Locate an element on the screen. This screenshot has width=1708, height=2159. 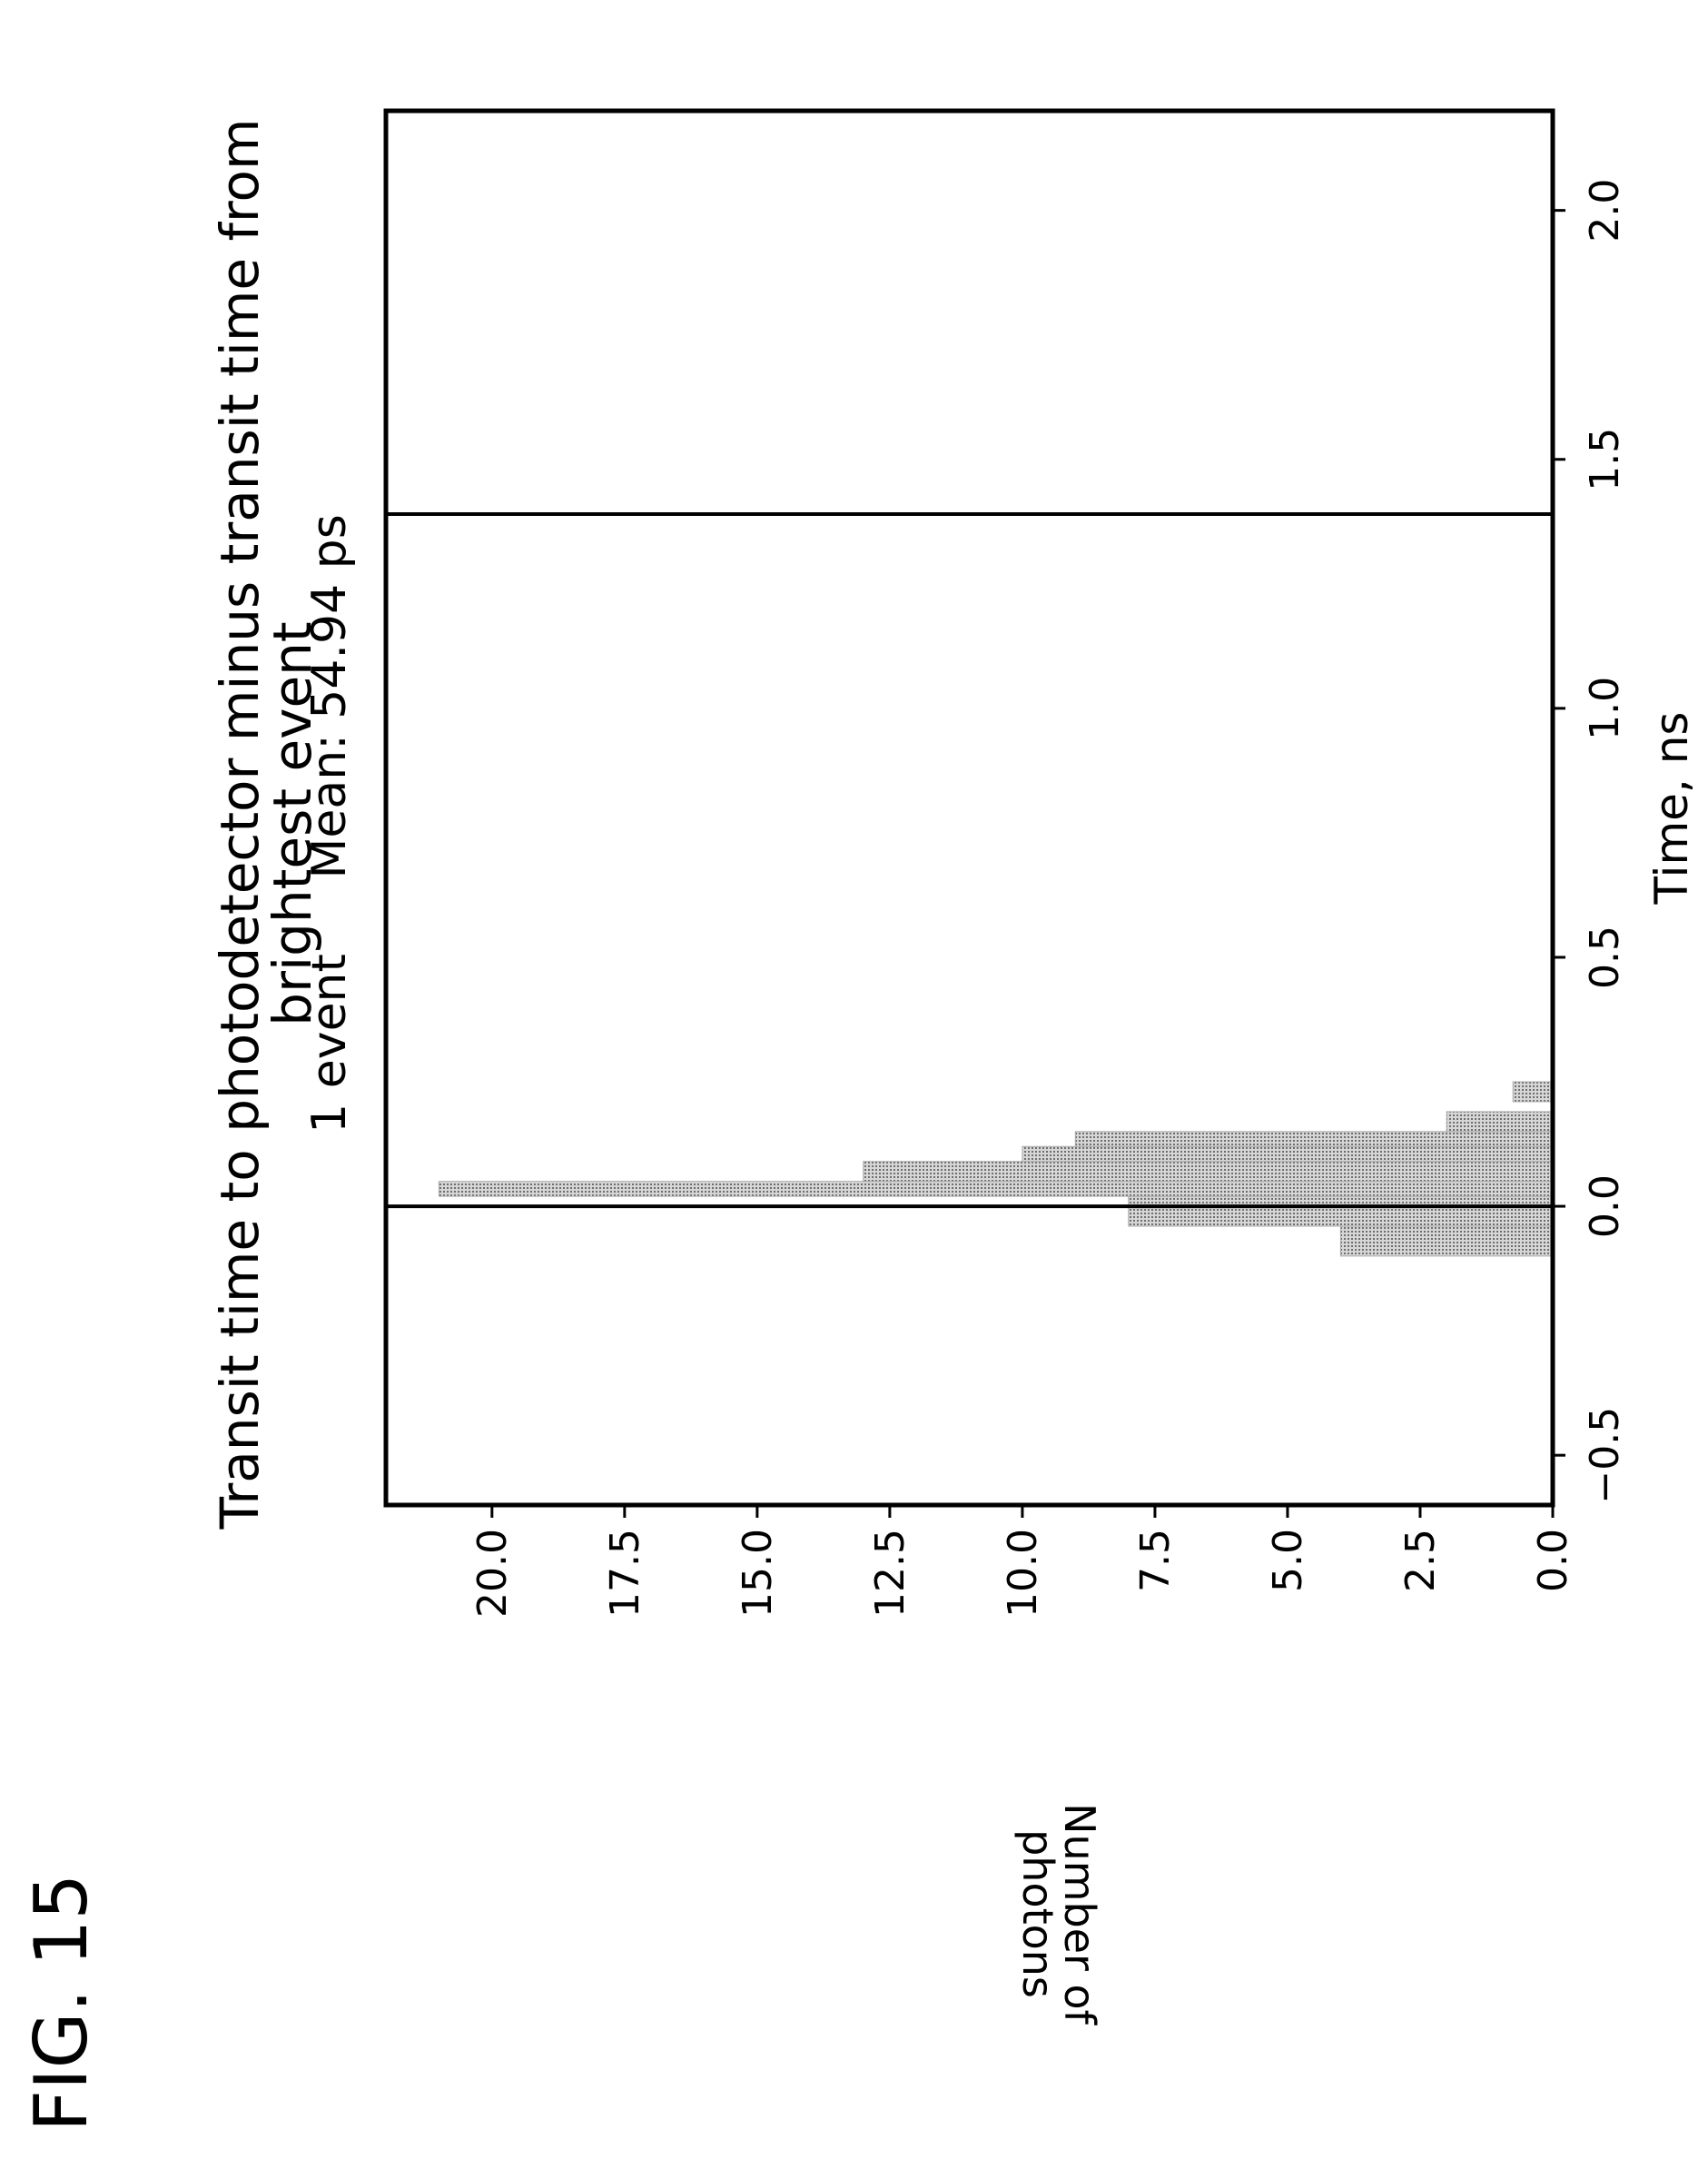
y-tick-label: 2.5 is located at coordinates (1420, 1560).